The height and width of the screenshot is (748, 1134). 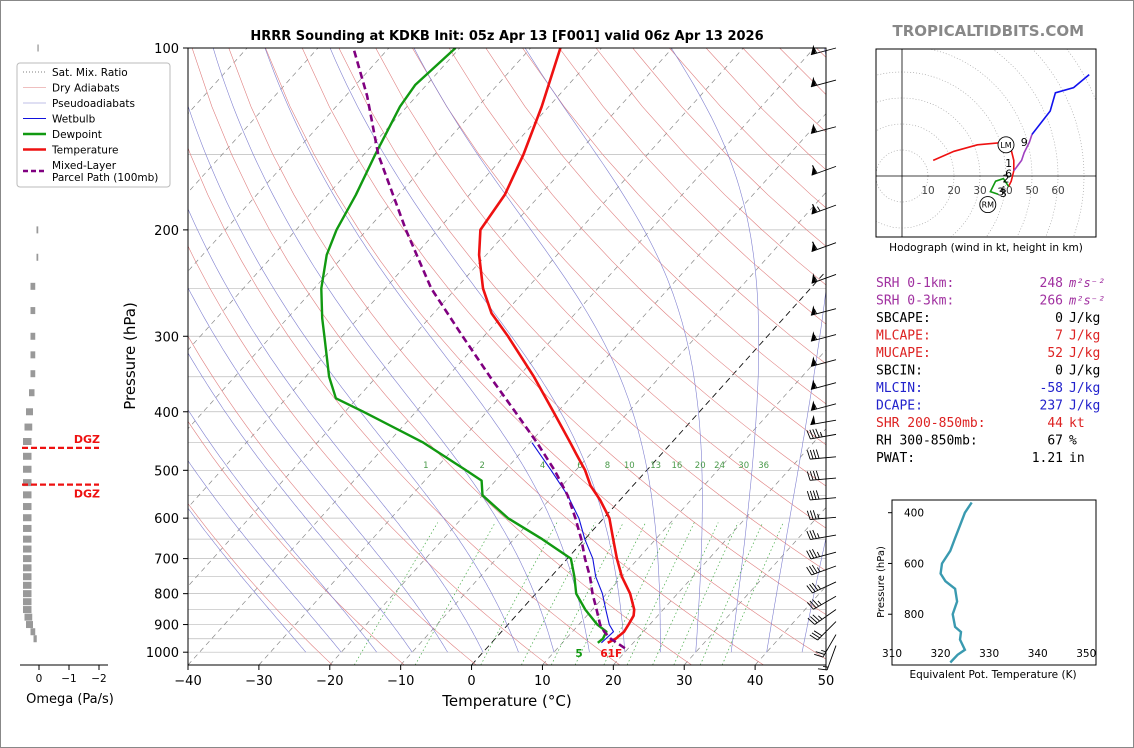 I want to click on index-label: DCAPE:, so click(x=899, y=406).